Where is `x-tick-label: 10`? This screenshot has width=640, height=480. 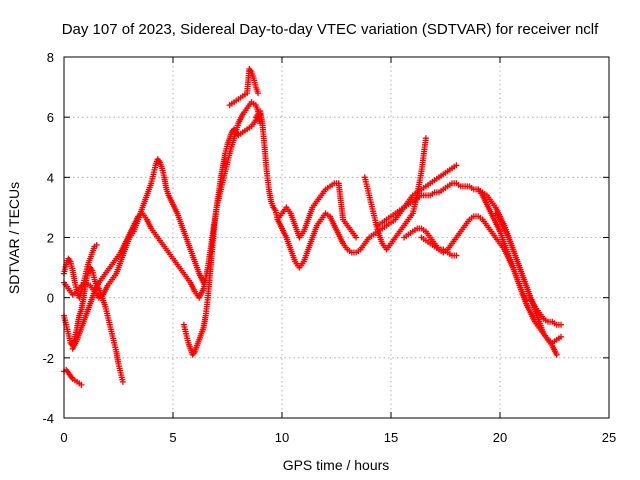 x-tick-label: 10 is located at coordinates (282, 437).